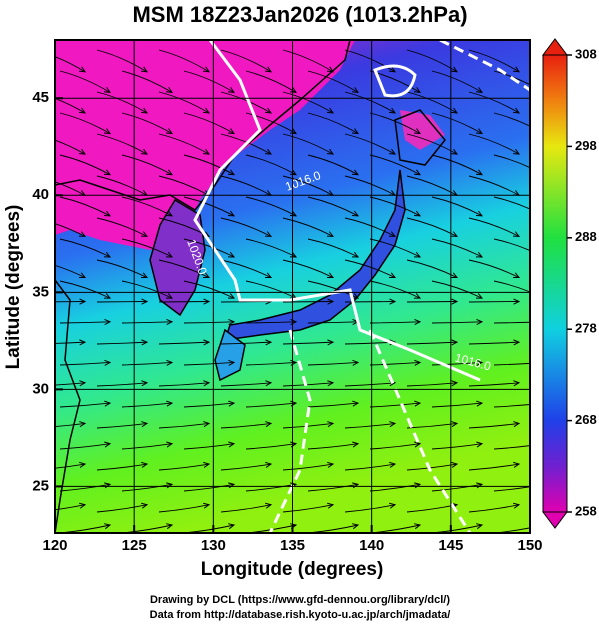  Describe the element at coordinates (213, 545) in the screenshot. I see `x-tick-label: 130` at that location.